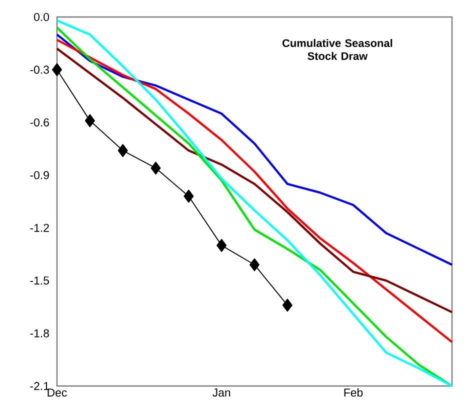 Image resolution: width=469 pixels, height=411 pixels. Describe the element at coordinates (57, 392) in the screenshot. I see `x-tick-label: Dec` at that location.